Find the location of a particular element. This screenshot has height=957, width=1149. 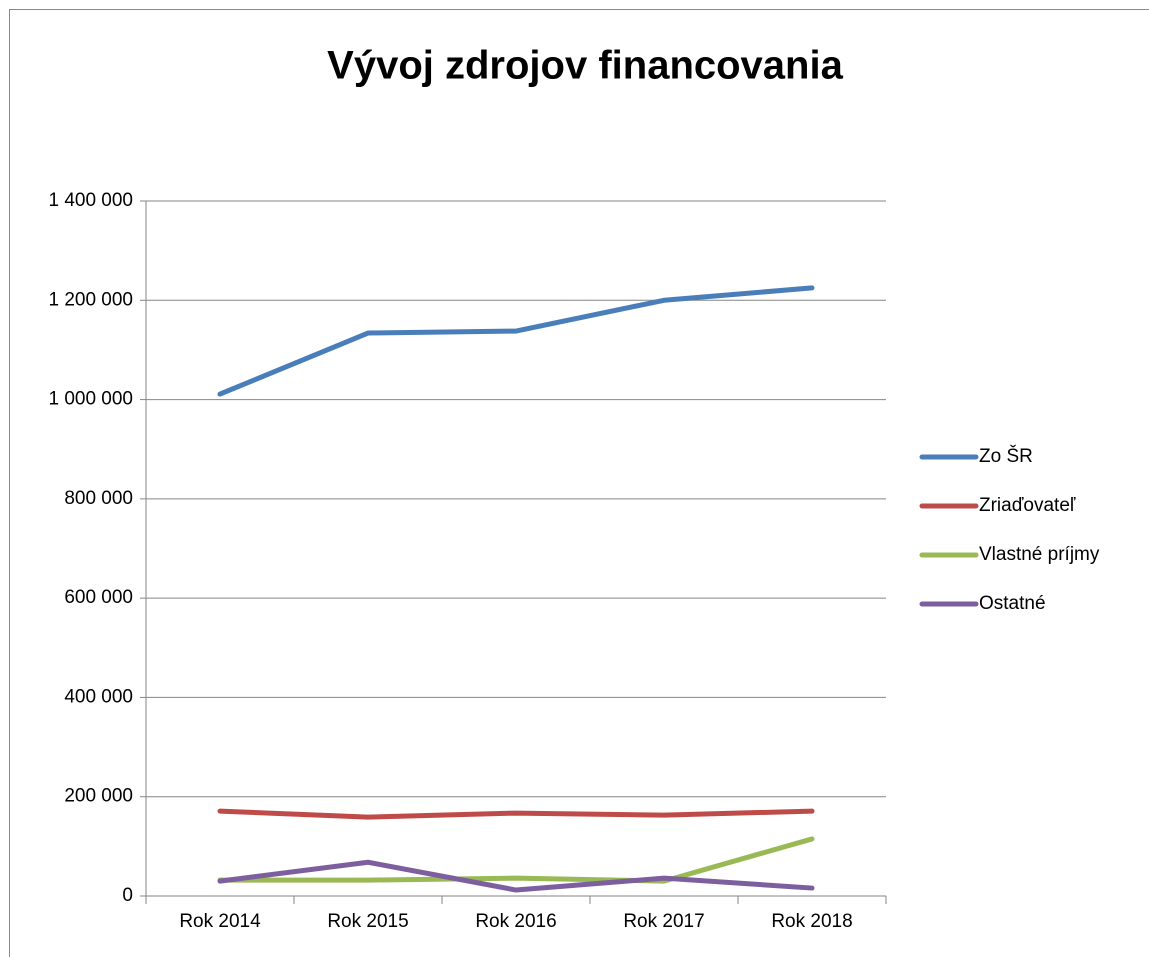

y-tick-label: 0 is located at coordinates (127, 895).